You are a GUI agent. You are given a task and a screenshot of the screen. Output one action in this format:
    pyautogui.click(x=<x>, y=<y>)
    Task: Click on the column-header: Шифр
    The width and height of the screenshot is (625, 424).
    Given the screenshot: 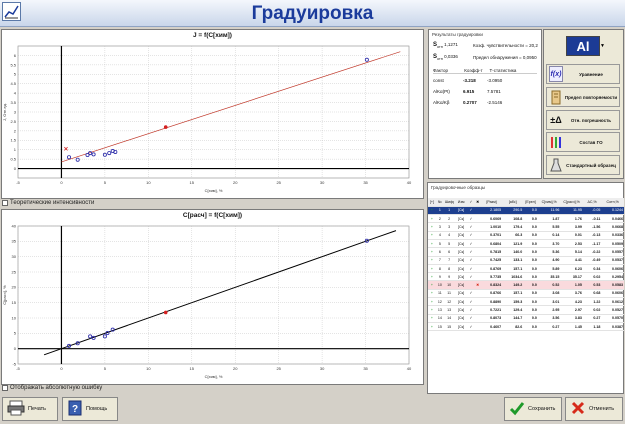 What is the action you would take?
    pyautogui.click(x=449, y=202)
    